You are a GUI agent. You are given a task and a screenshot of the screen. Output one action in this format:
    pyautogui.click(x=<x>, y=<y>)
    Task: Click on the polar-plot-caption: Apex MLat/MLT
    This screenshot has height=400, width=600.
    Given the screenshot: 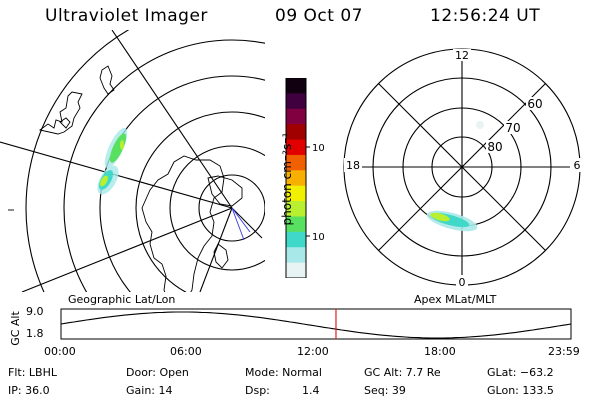 What is the action you would take?
    pyautogui.click(x=455, y=299)
    